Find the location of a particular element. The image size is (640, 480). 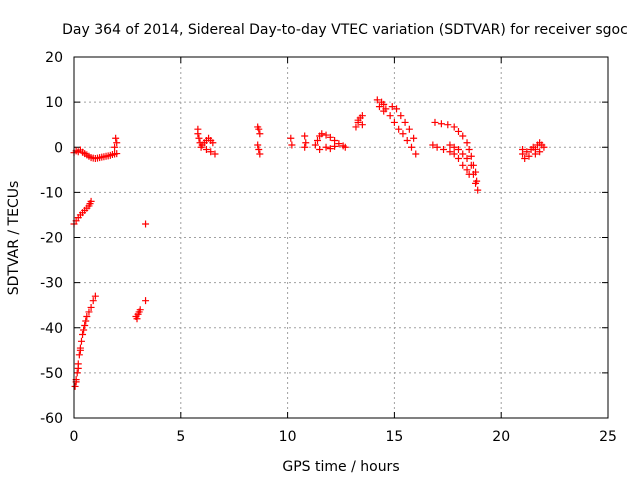

series-seg-3h-minus37 is located at coordinates (138, 314).